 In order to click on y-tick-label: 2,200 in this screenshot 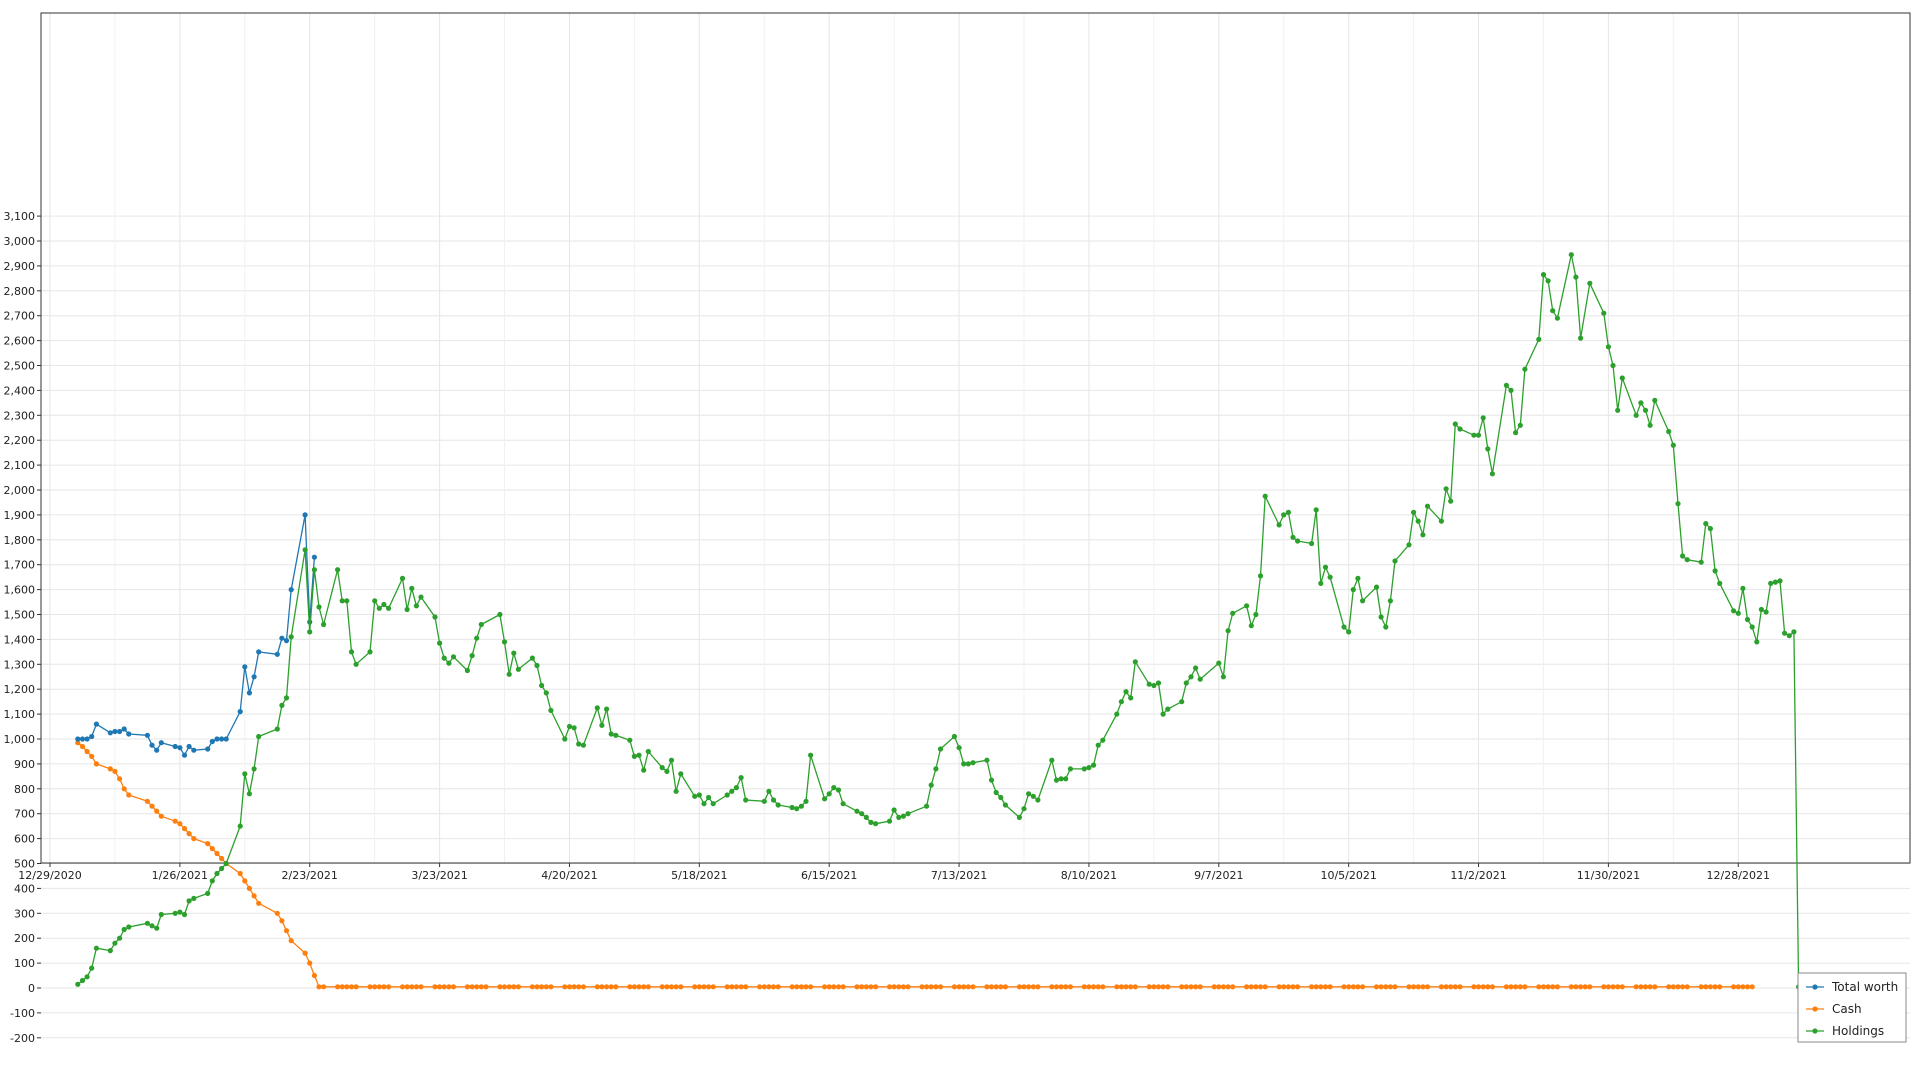, I will do `click(20, 440)`.